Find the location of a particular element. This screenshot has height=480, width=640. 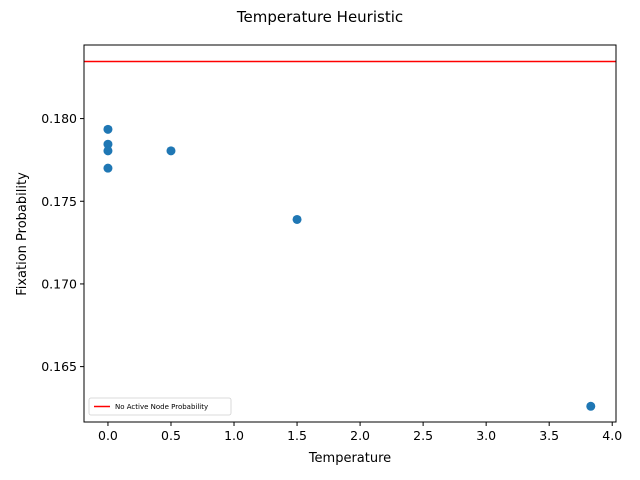

y-tick-label: 0.170 is located at coordinates (59, 283).